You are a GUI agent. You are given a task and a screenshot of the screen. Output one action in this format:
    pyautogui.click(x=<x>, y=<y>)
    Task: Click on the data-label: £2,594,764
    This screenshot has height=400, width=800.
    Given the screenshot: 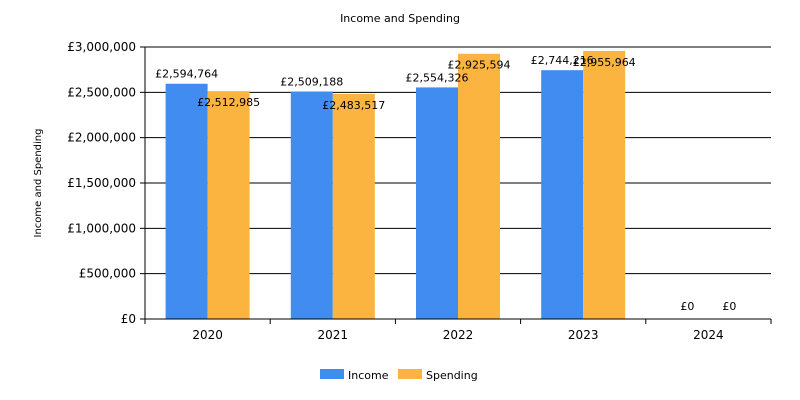 What is the action you would take?
    pyautogui.click(x=186, y=74)
    